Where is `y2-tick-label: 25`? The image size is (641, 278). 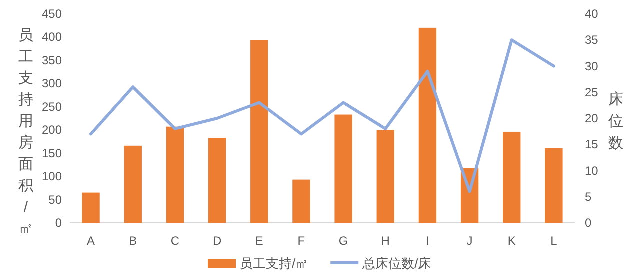
y2-tick-label: 25 is located at coordinates (592, 92).